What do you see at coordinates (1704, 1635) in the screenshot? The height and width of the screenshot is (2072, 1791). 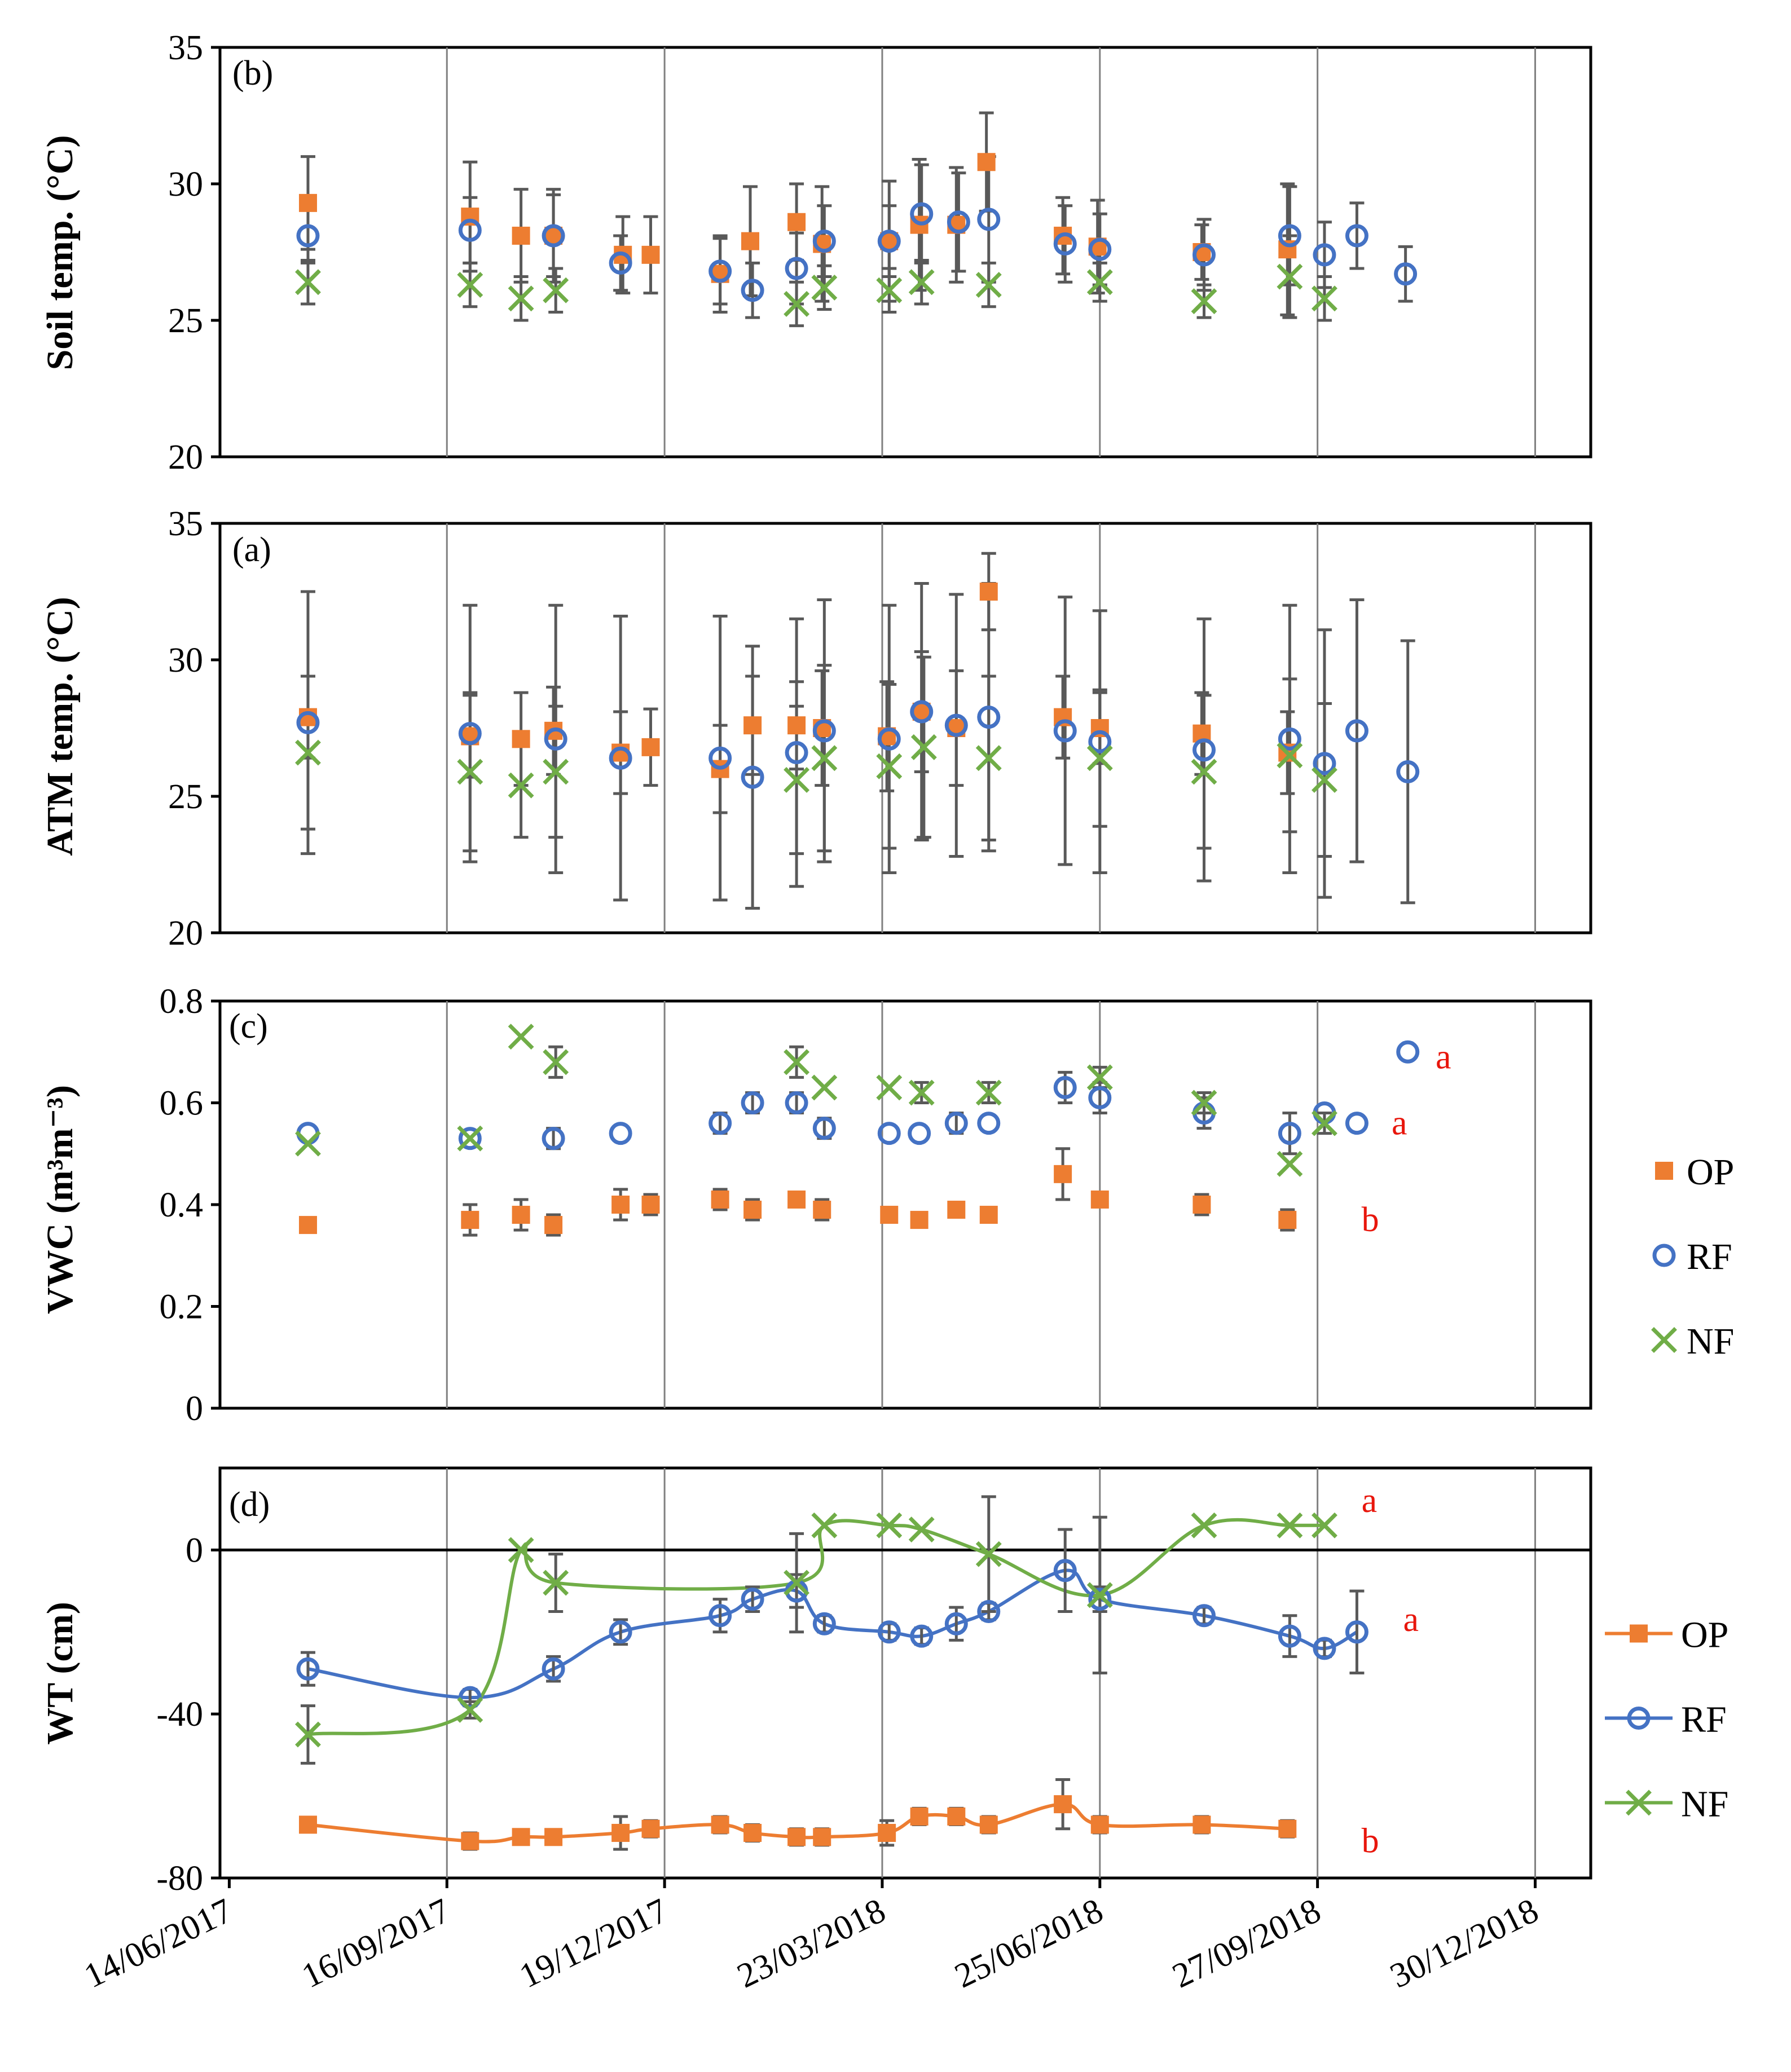 I see `legend-label: OP` at bounding box center [1704, 1635].